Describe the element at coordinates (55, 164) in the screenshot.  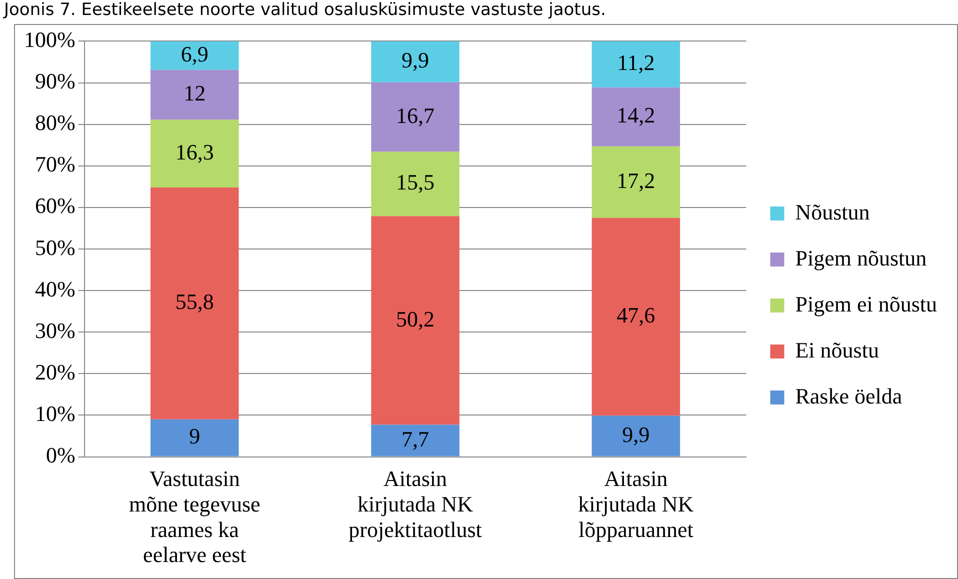
I see `y-tick-label: 70%` at that location.